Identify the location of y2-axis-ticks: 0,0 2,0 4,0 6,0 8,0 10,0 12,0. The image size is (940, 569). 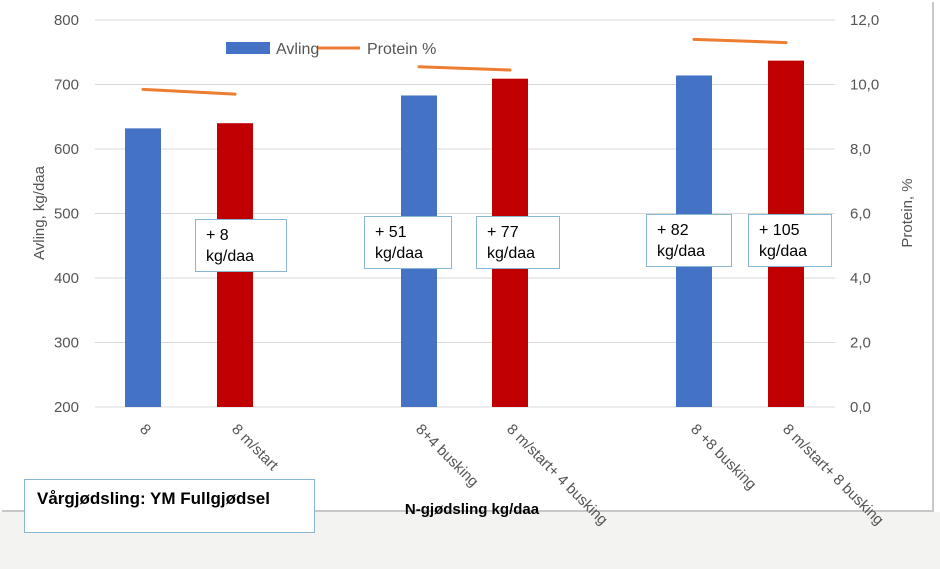
(864, 214).